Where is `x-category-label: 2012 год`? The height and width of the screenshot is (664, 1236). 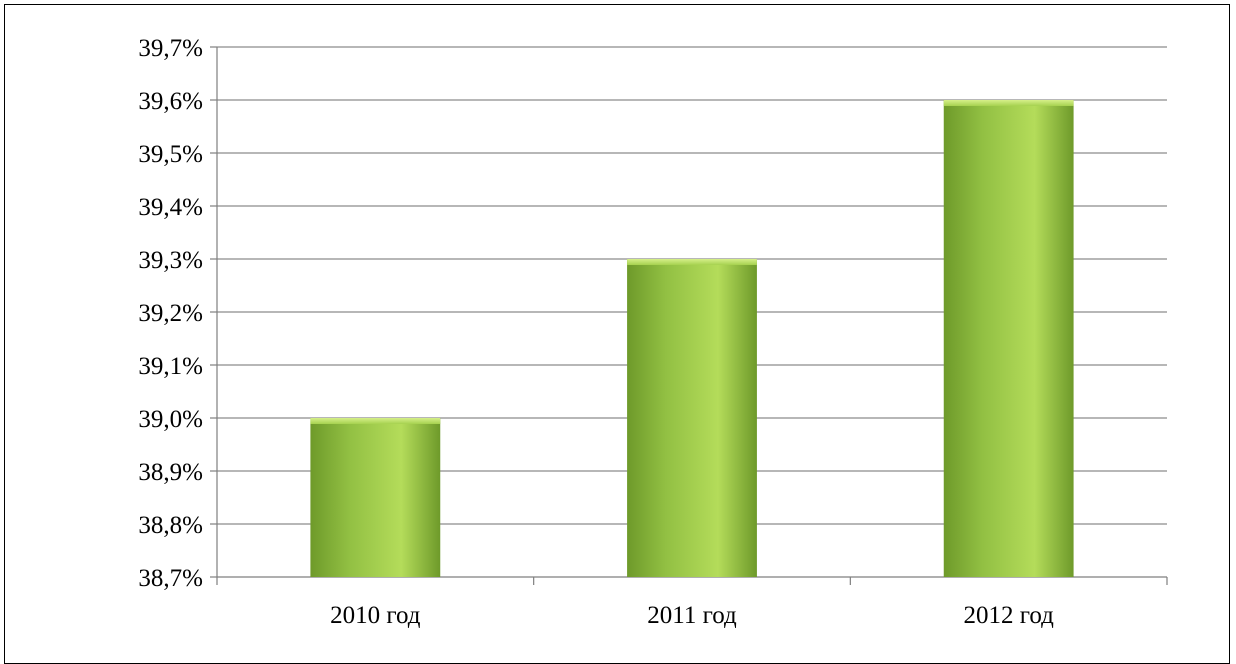 x-category-label: 2012 год is located at coordinates (1008, 615).